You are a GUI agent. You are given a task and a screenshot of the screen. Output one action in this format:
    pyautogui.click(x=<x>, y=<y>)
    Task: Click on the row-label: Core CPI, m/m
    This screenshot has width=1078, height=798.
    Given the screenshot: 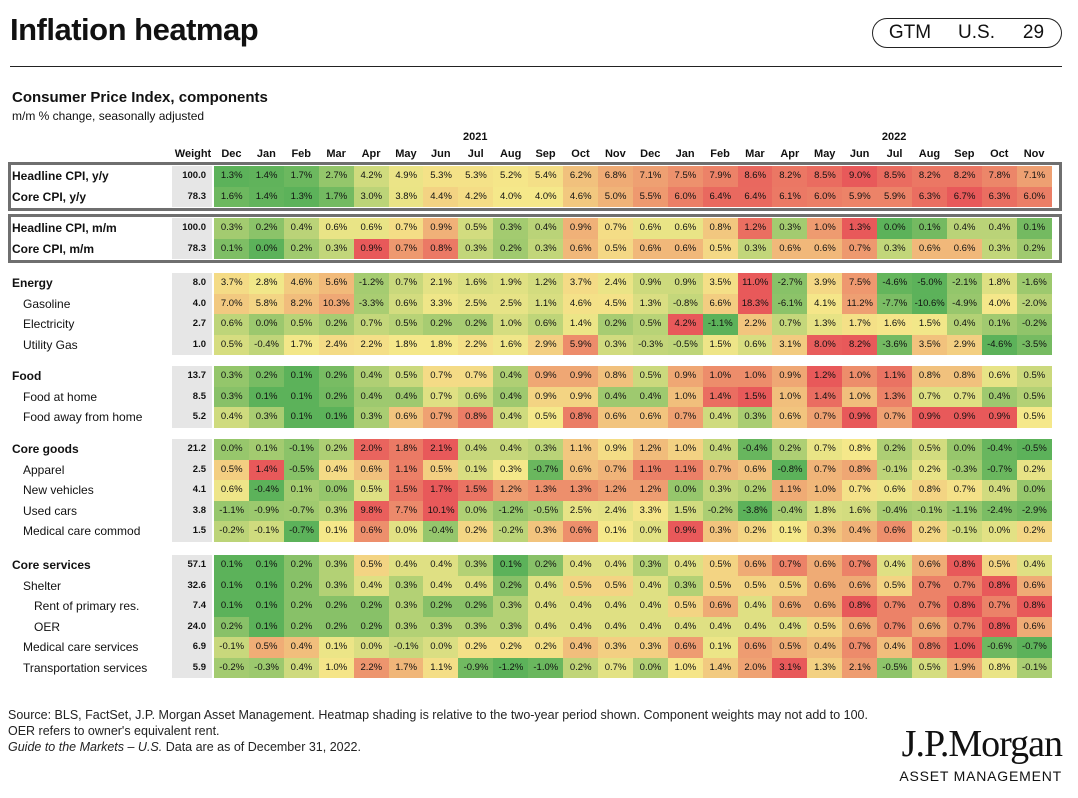 What is the action you would take?
    pyautogui.click(x=53, y=248)
    